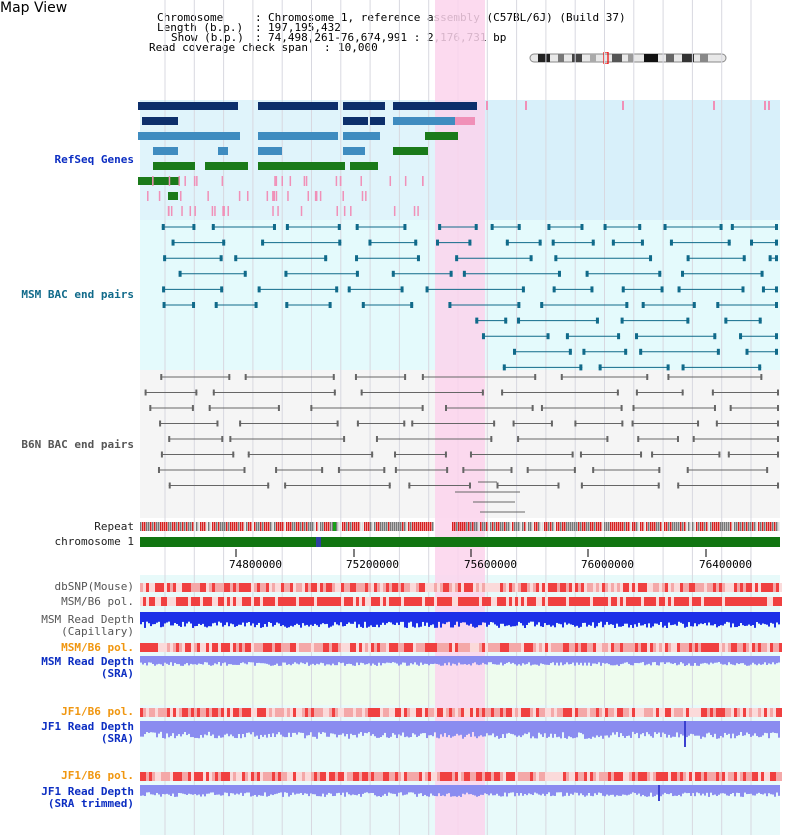 The image size is (800, 835). What do you see at coordinates (358, 47) in the screenshot?
I see `info-coverage-value: 10,000` at bounding box center [358, 47].